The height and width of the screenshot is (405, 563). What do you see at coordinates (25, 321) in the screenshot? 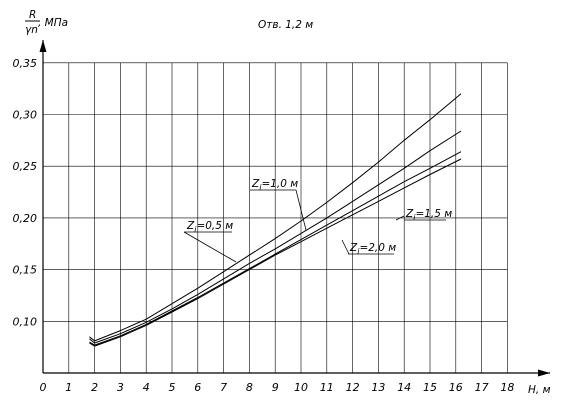
I see `y-tick-label: 0,10` at bounding box center [25, 321].